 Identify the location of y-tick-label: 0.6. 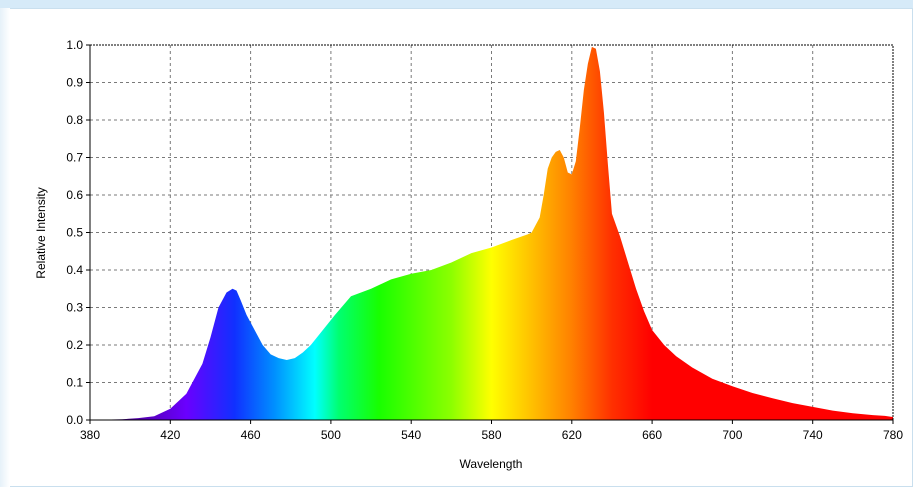
(74, 195).